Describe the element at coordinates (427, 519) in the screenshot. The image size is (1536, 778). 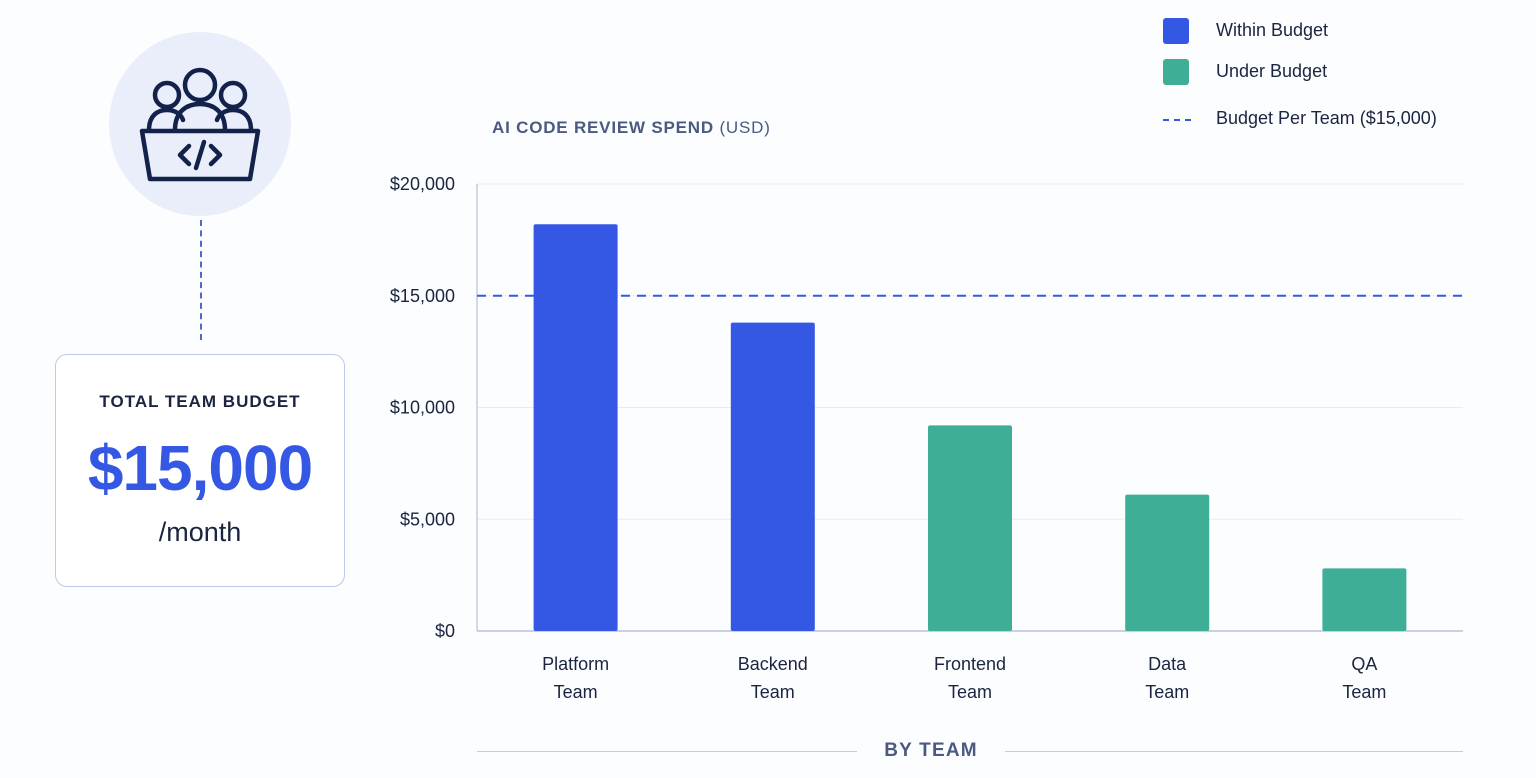
I see `y-tick-label: $5,000` at that location.